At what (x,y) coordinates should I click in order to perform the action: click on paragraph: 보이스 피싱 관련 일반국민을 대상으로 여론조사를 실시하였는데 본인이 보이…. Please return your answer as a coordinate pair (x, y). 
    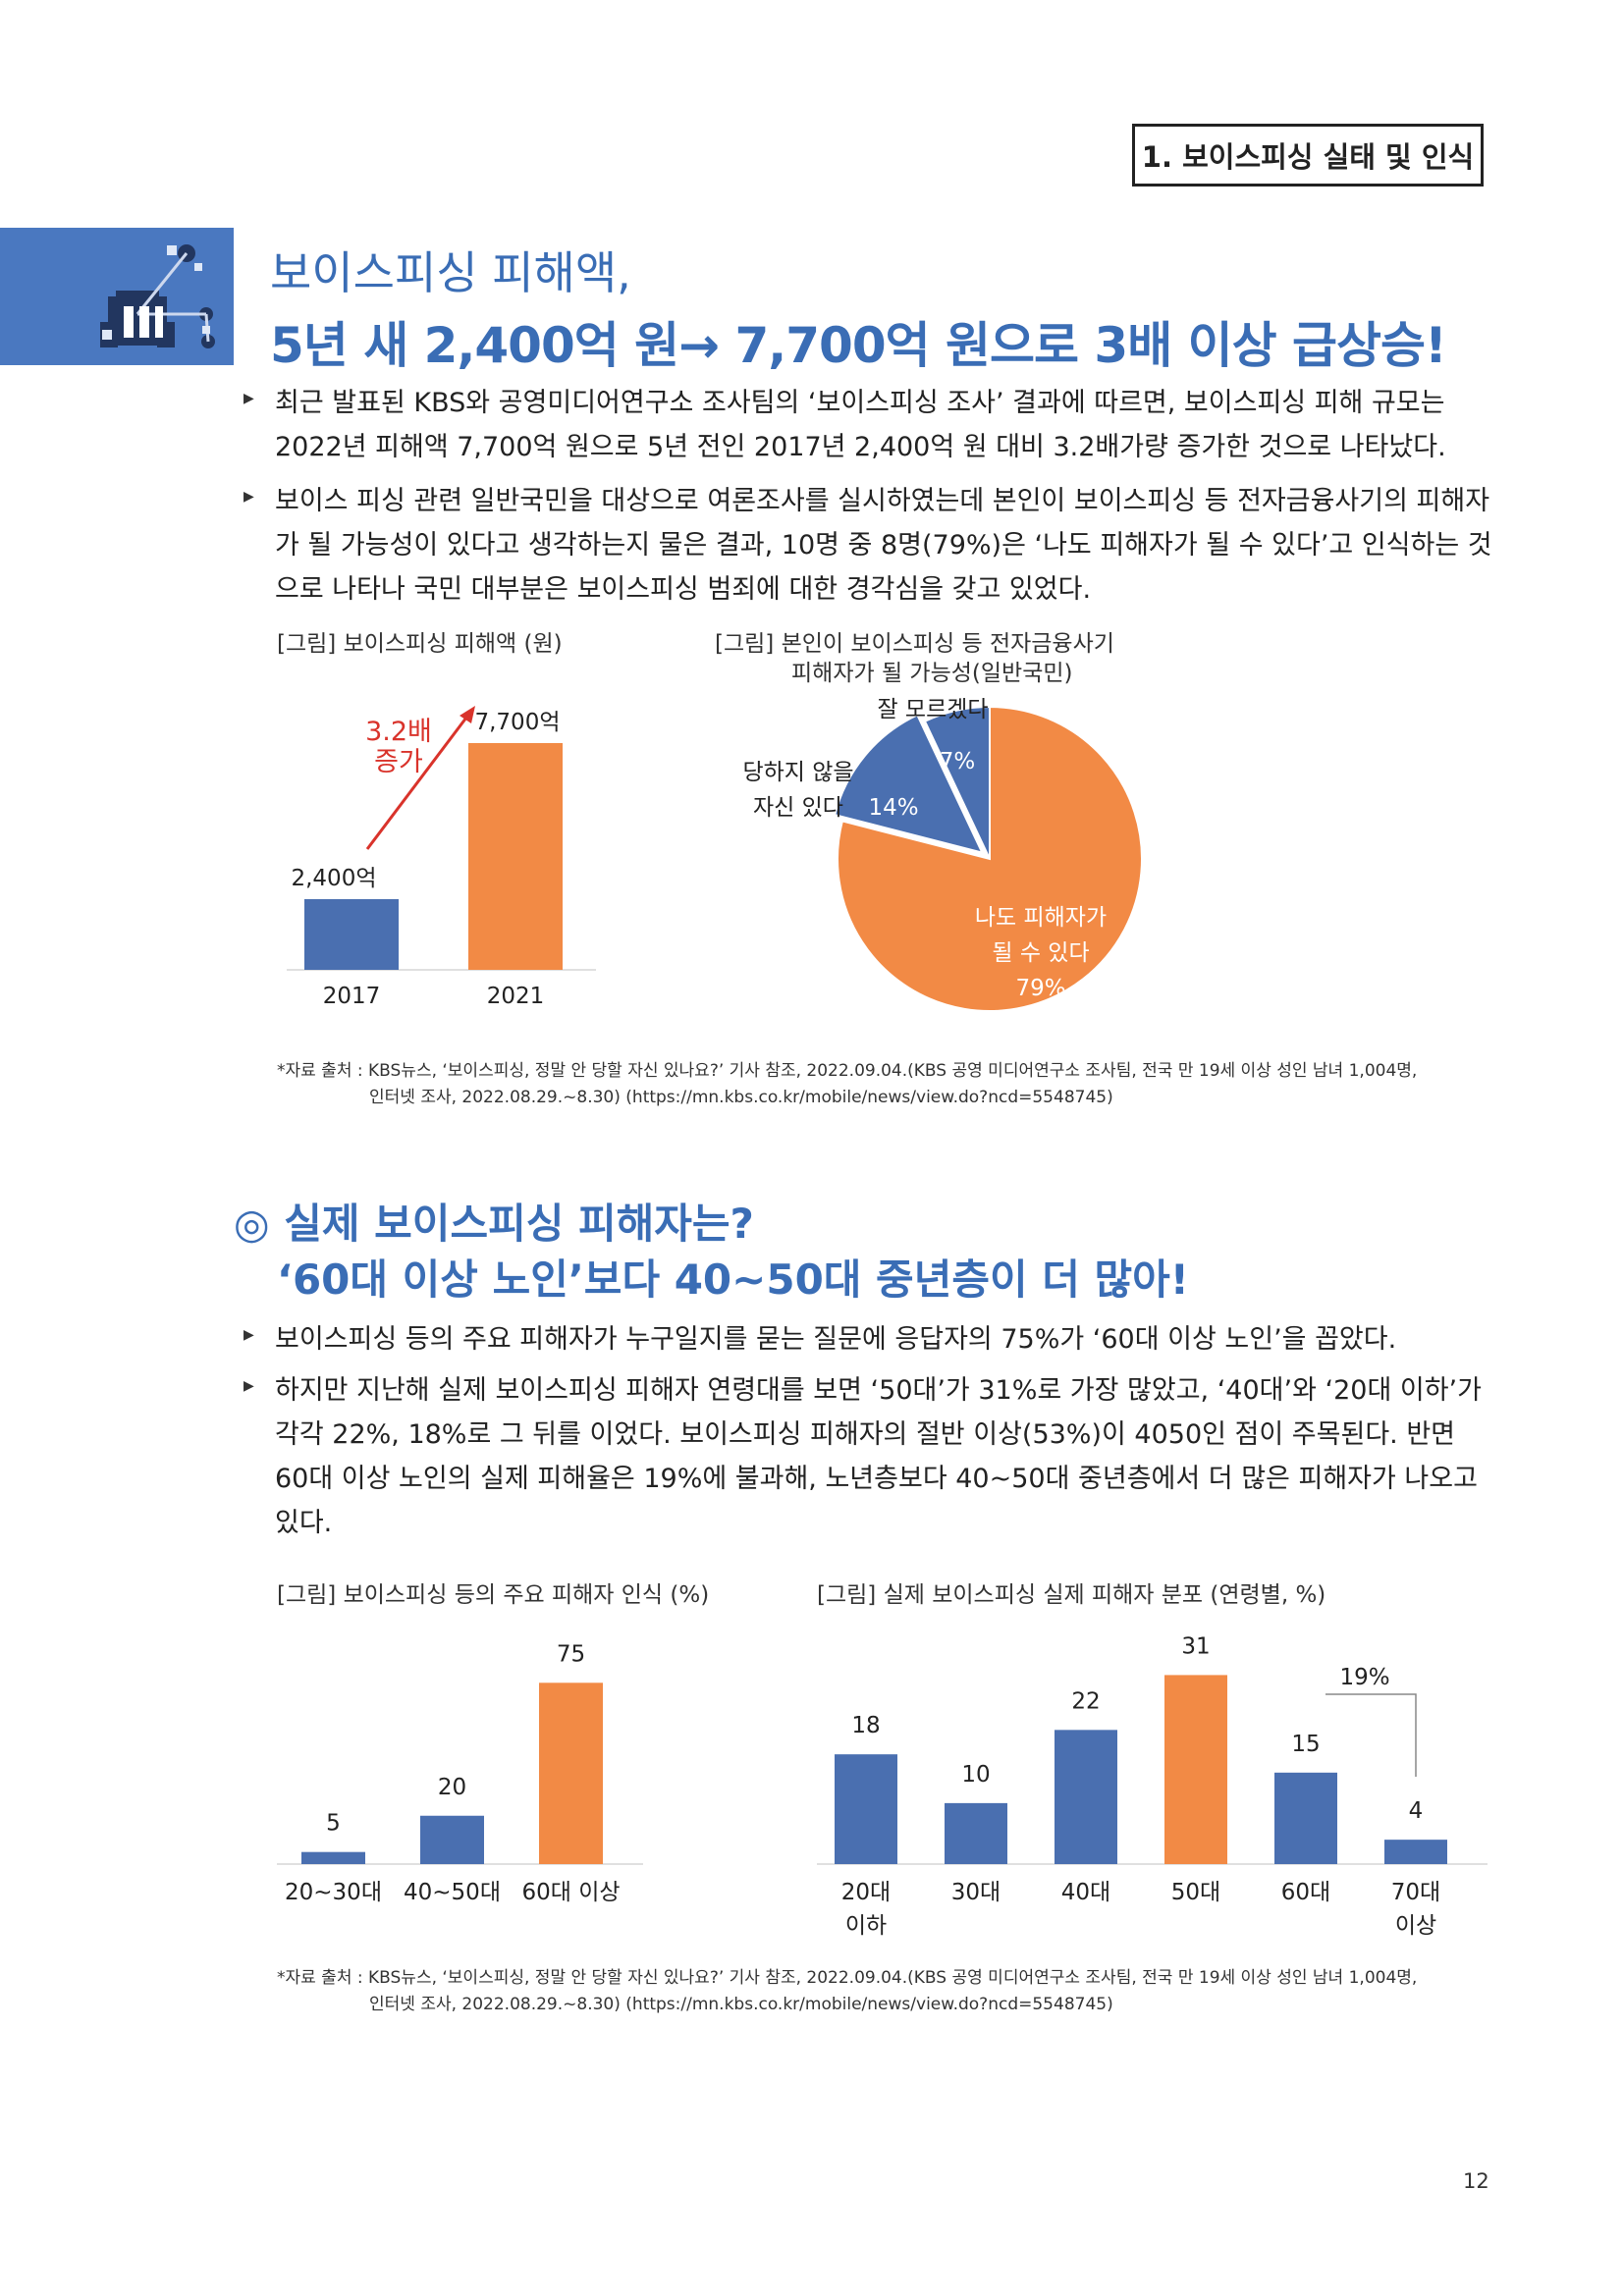
    Looking at the image, I should click on (883, 545).